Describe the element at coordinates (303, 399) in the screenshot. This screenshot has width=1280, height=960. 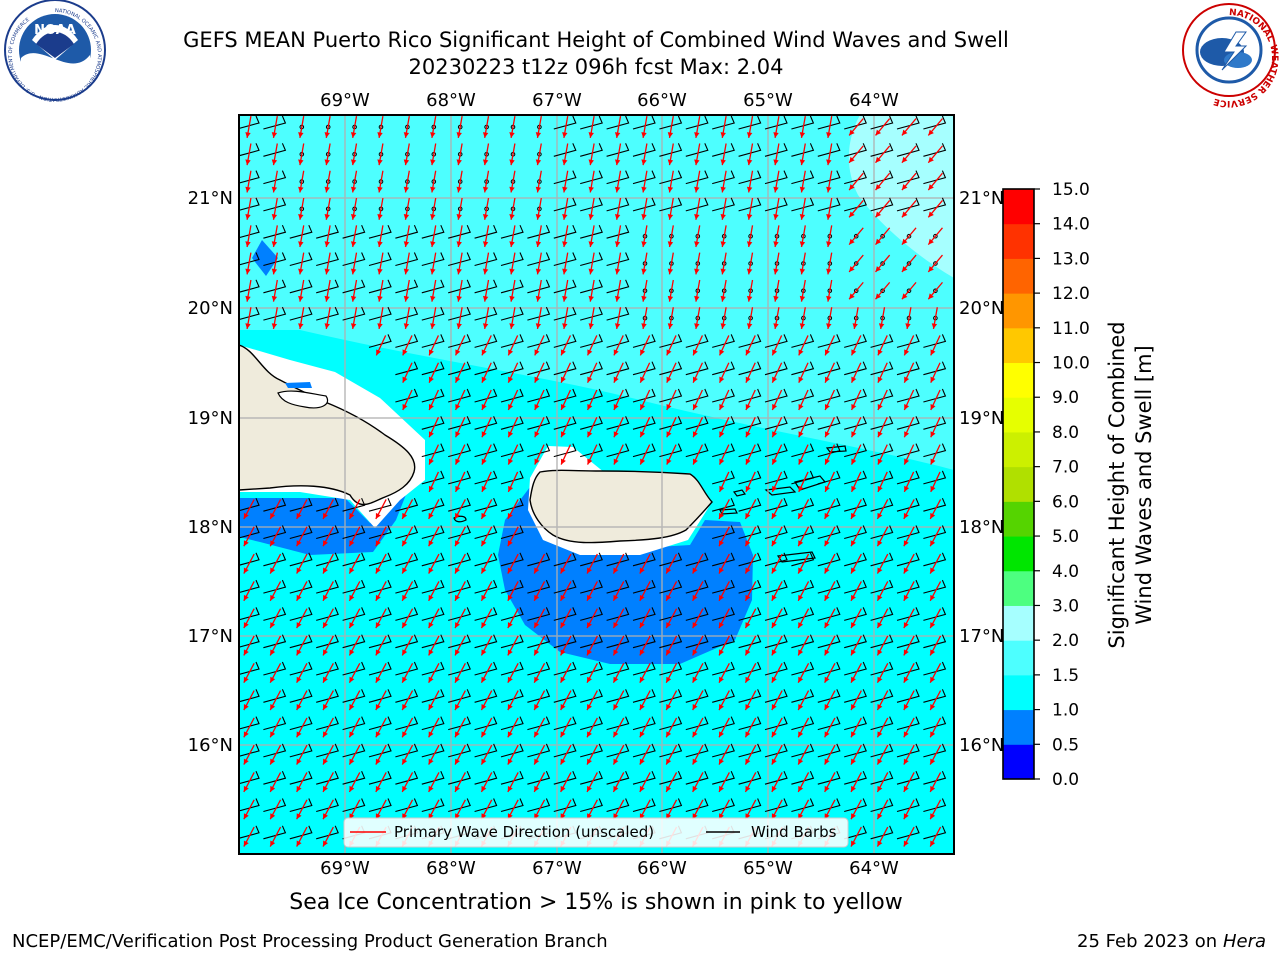
I see `bay-samana` at that location.